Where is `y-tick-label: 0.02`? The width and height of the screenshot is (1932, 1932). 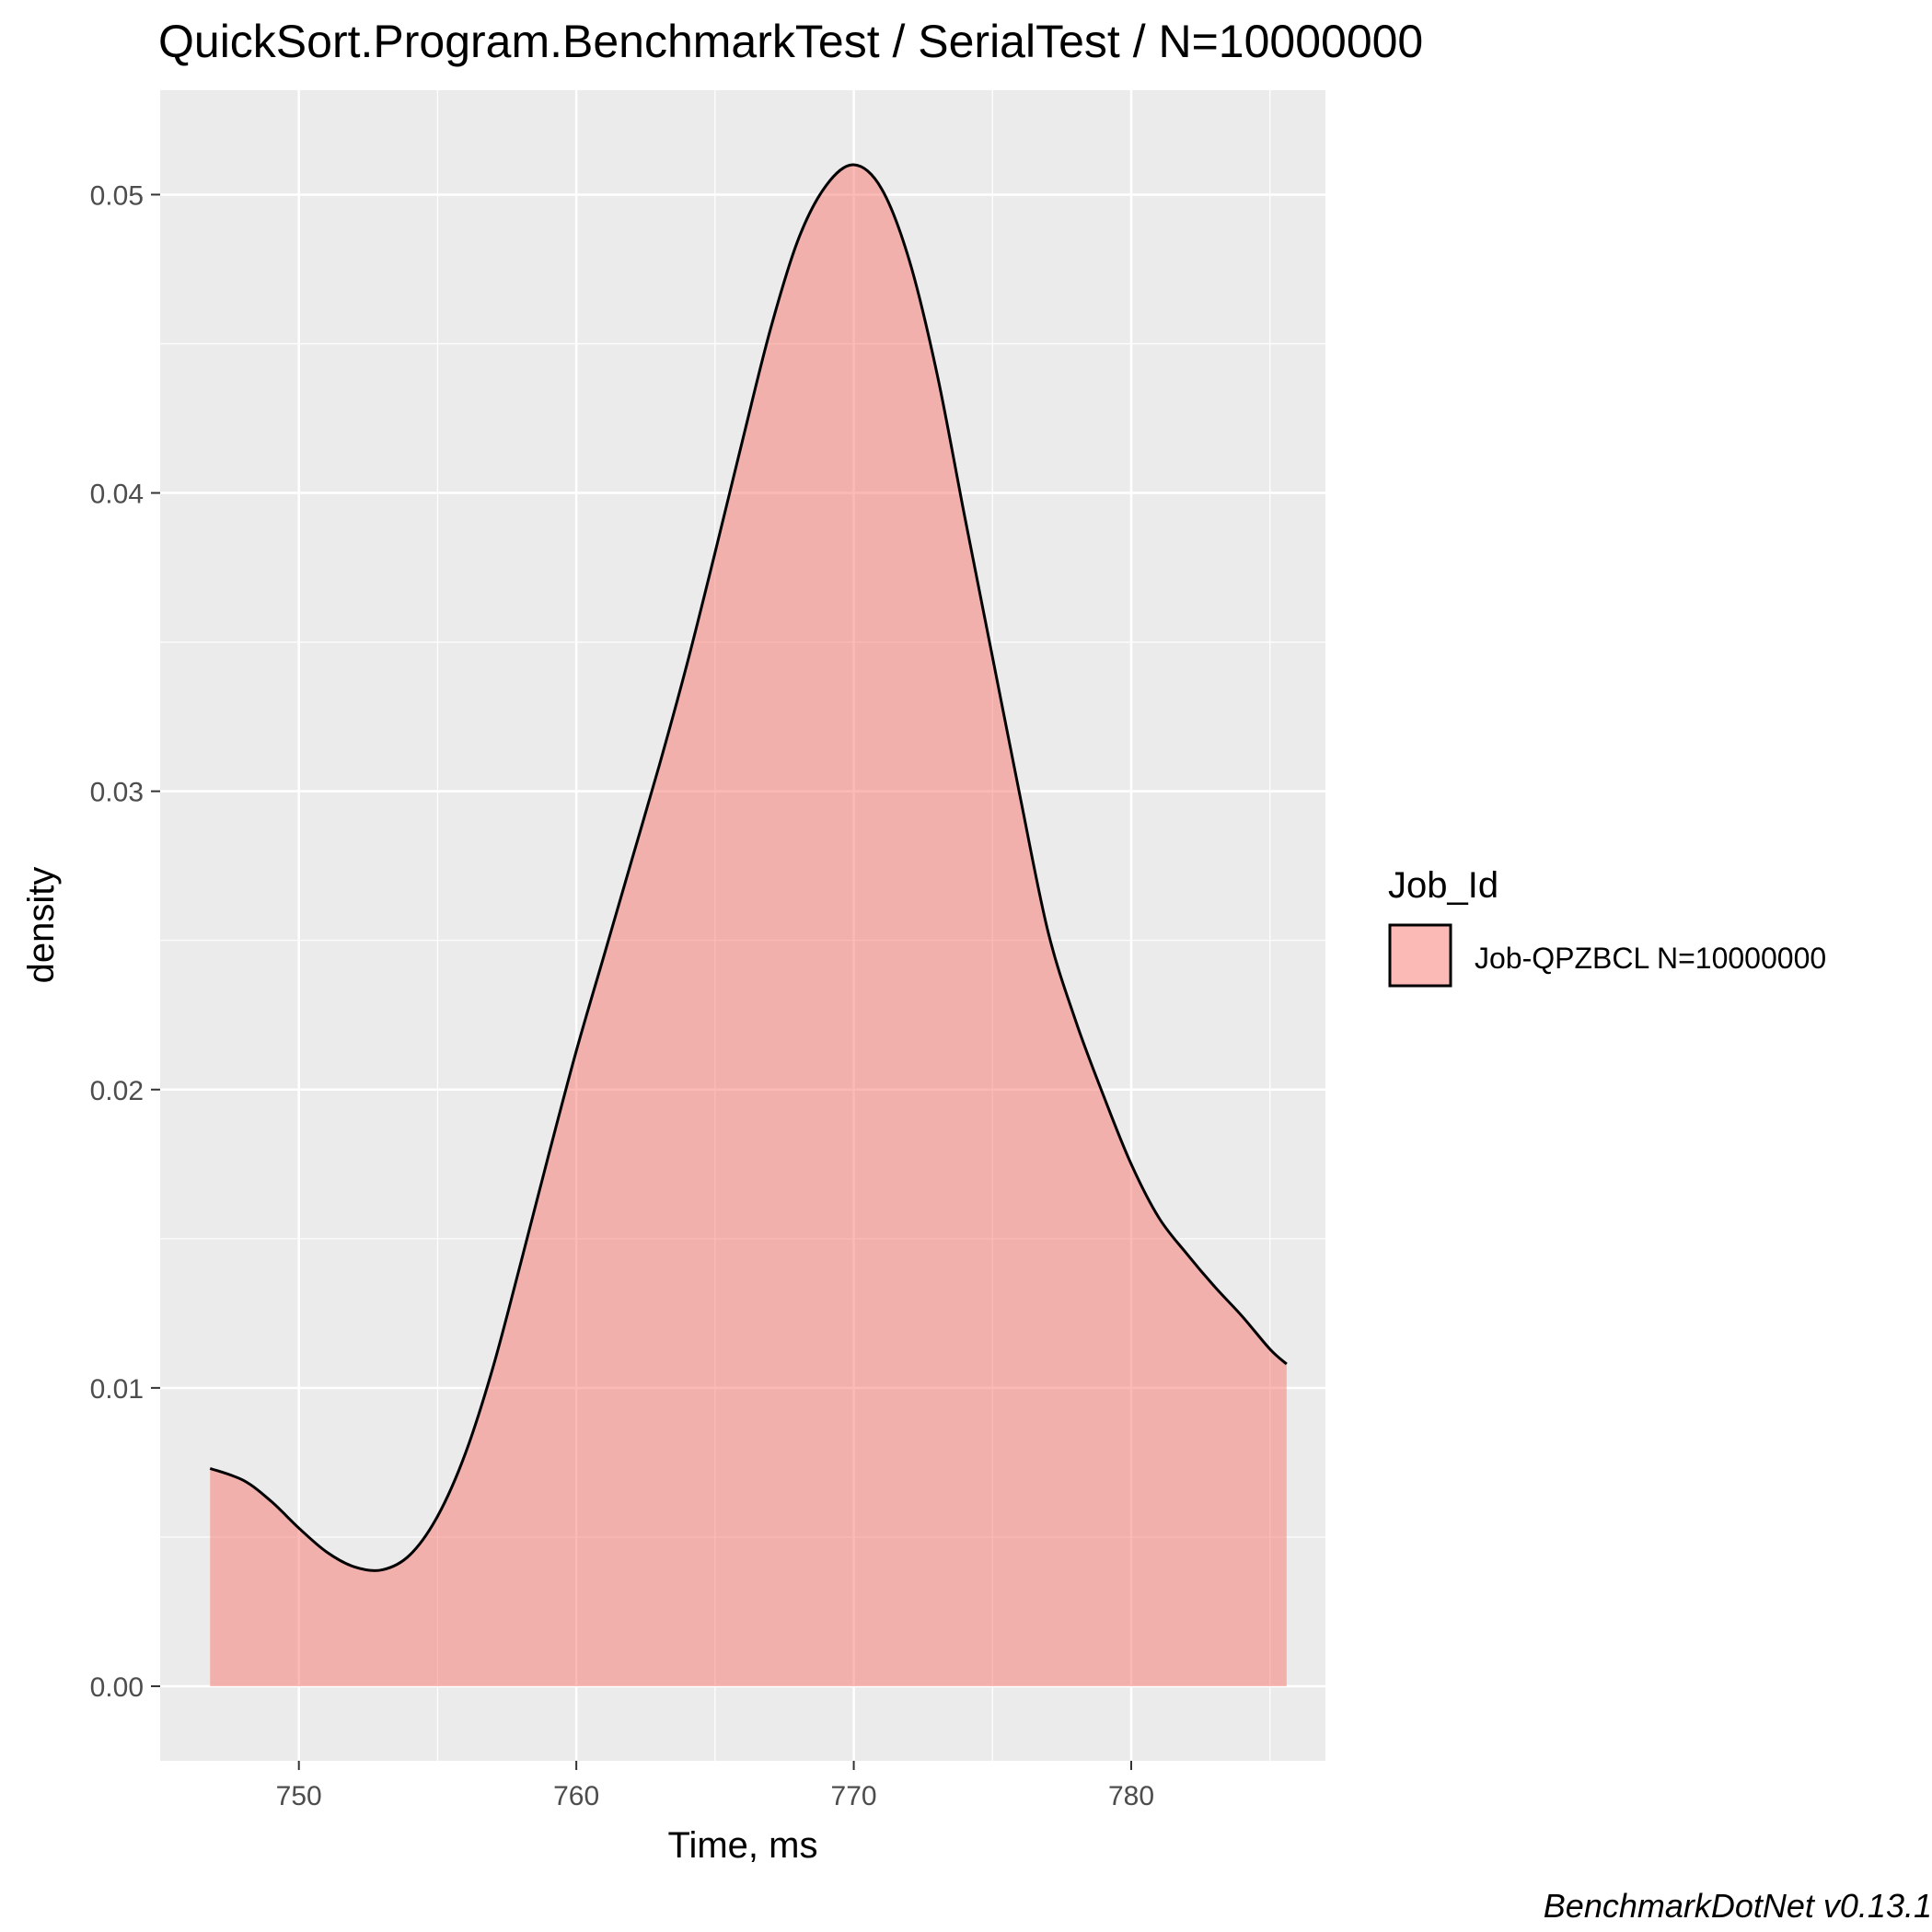
y-tick-label: 0.02 is located at coordinates (117, 1091).